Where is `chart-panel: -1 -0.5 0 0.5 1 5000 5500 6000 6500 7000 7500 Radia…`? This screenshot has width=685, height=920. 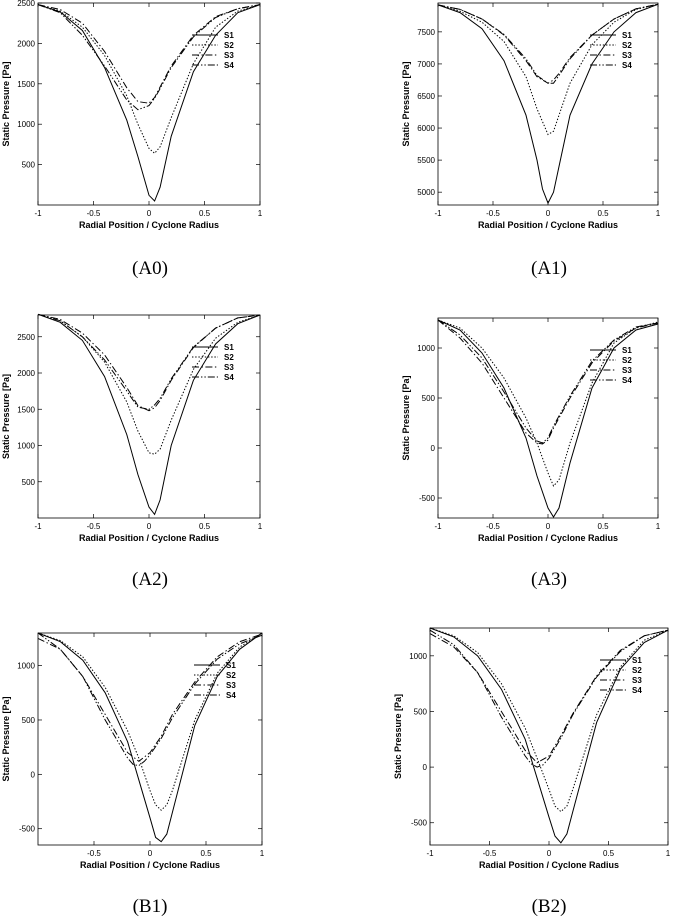 chart-panel: -1 -0.5 0 0.5 1 5000 5500 6000 6500 7000 7500 Radia… is located at coordinates (531, 140).